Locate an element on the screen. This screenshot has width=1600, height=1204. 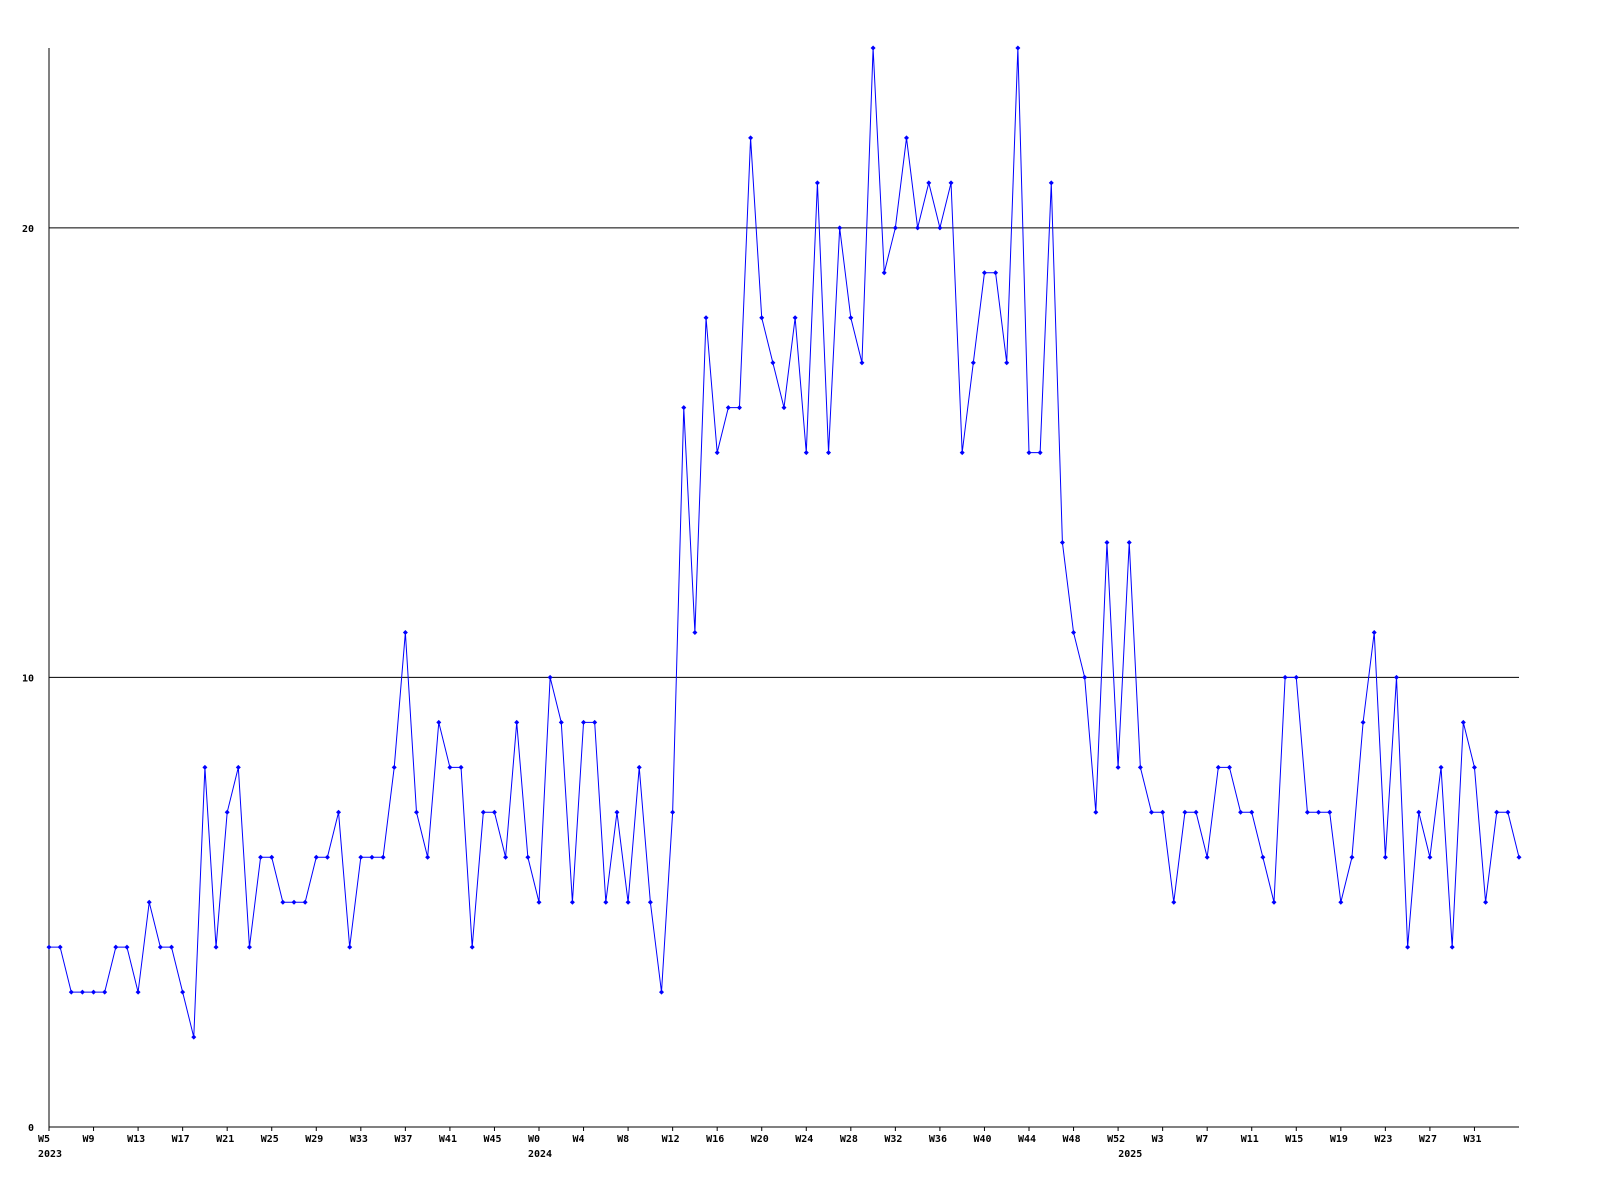
x-tick-label: W29 is located at coordinates (314, 1139).